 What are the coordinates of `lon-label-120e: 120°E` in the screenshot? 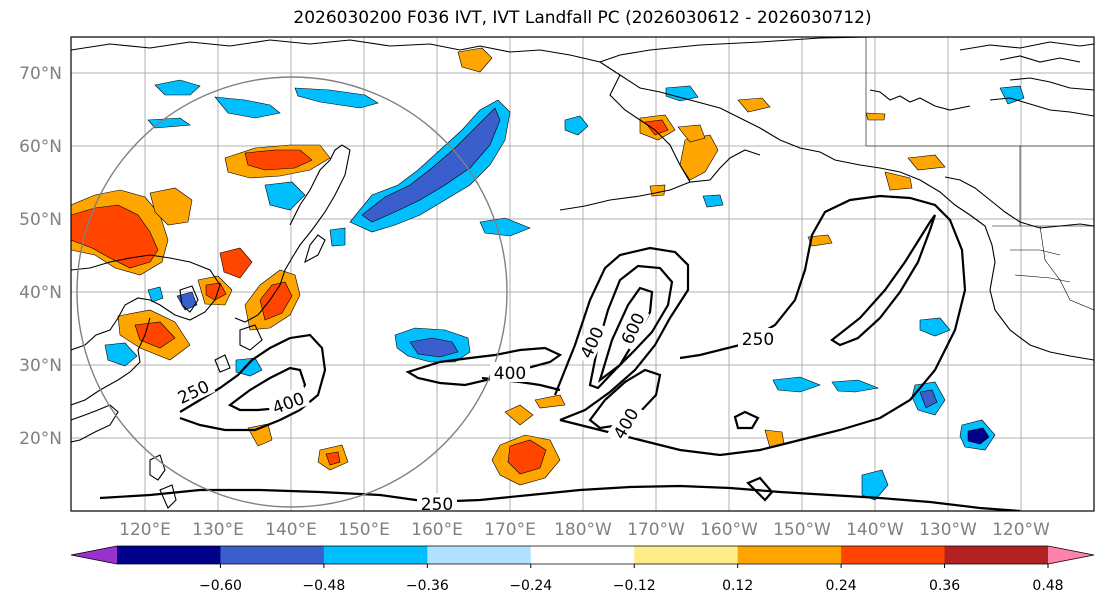 It's located at (145, 530).